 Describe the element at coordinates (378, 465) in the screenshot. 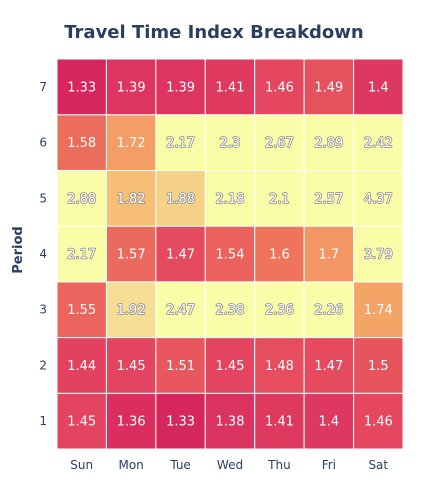

I see `x-tick-label: Sat` at that location.